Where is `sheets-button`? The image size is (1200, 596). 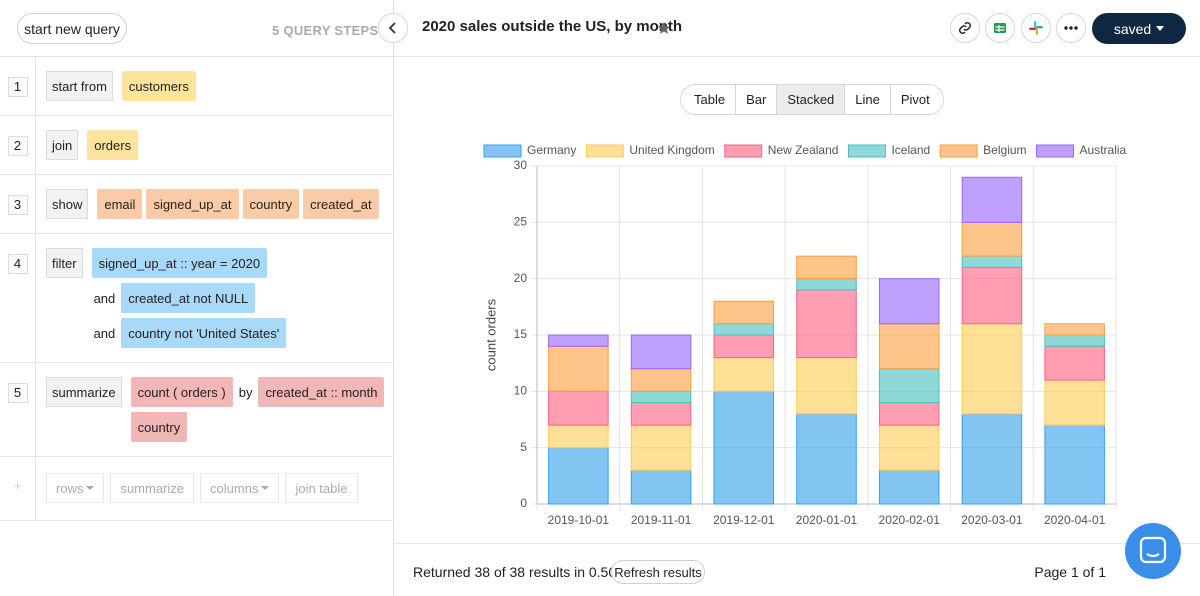
sheets-button is located at coordinates (1000, 28).